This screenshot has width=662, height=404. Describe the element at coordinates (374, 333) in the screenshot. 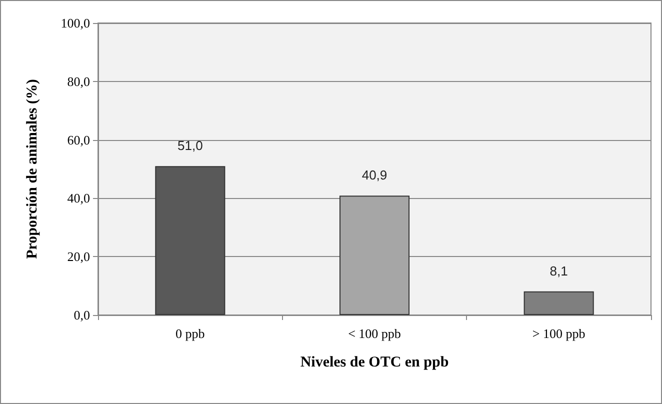

I see `x-tick-label: < 100 ppb` at that location.